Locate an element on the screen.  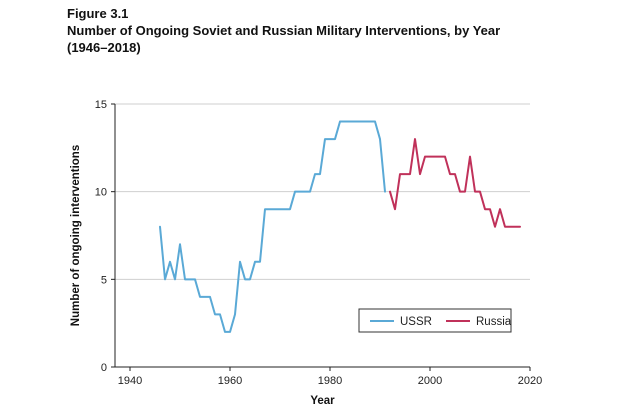
y-tick-label-5: 5 is located at coordinates (104, 280).